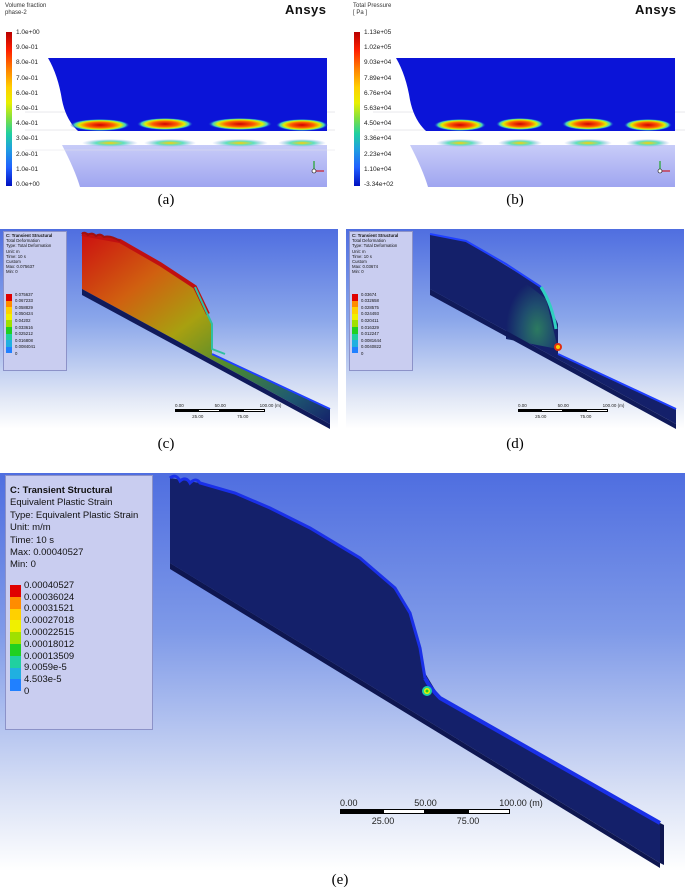 The width and height of the screenshot is (685, 891). I want to click on legend-value: 4.503e-5, so click(43, 680).